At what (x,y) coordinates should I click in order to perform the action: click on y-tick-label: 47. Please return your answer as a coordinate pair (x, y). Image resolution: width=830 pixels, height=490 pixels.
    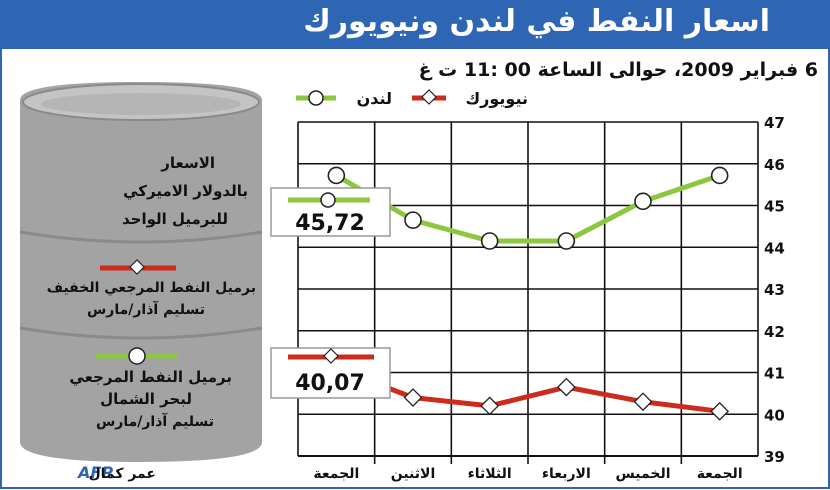
    Looking at the image, I should click on (774, 123).